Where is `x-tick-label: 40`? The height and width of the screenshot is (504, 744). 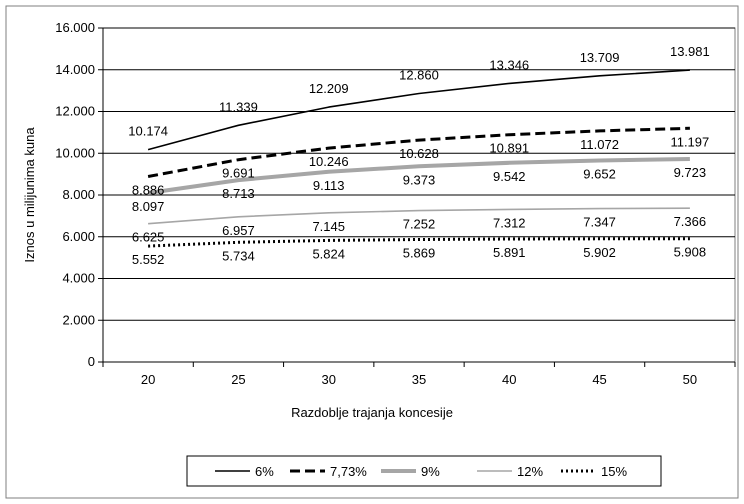 x-tick-label: 40 is located at coordinates (509, 379).